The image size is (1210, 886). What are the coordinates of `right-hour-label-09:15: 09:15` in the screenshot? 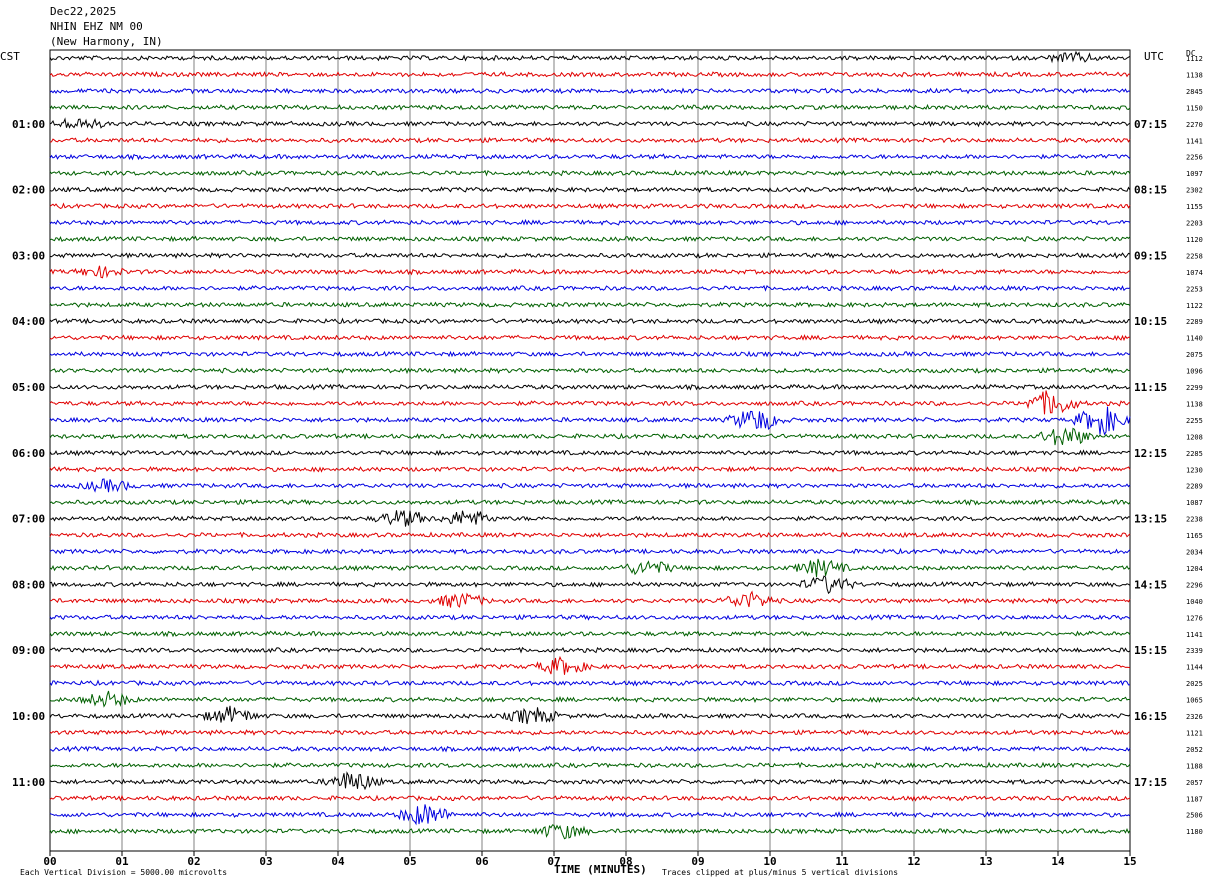 It's located at (1150, 255).